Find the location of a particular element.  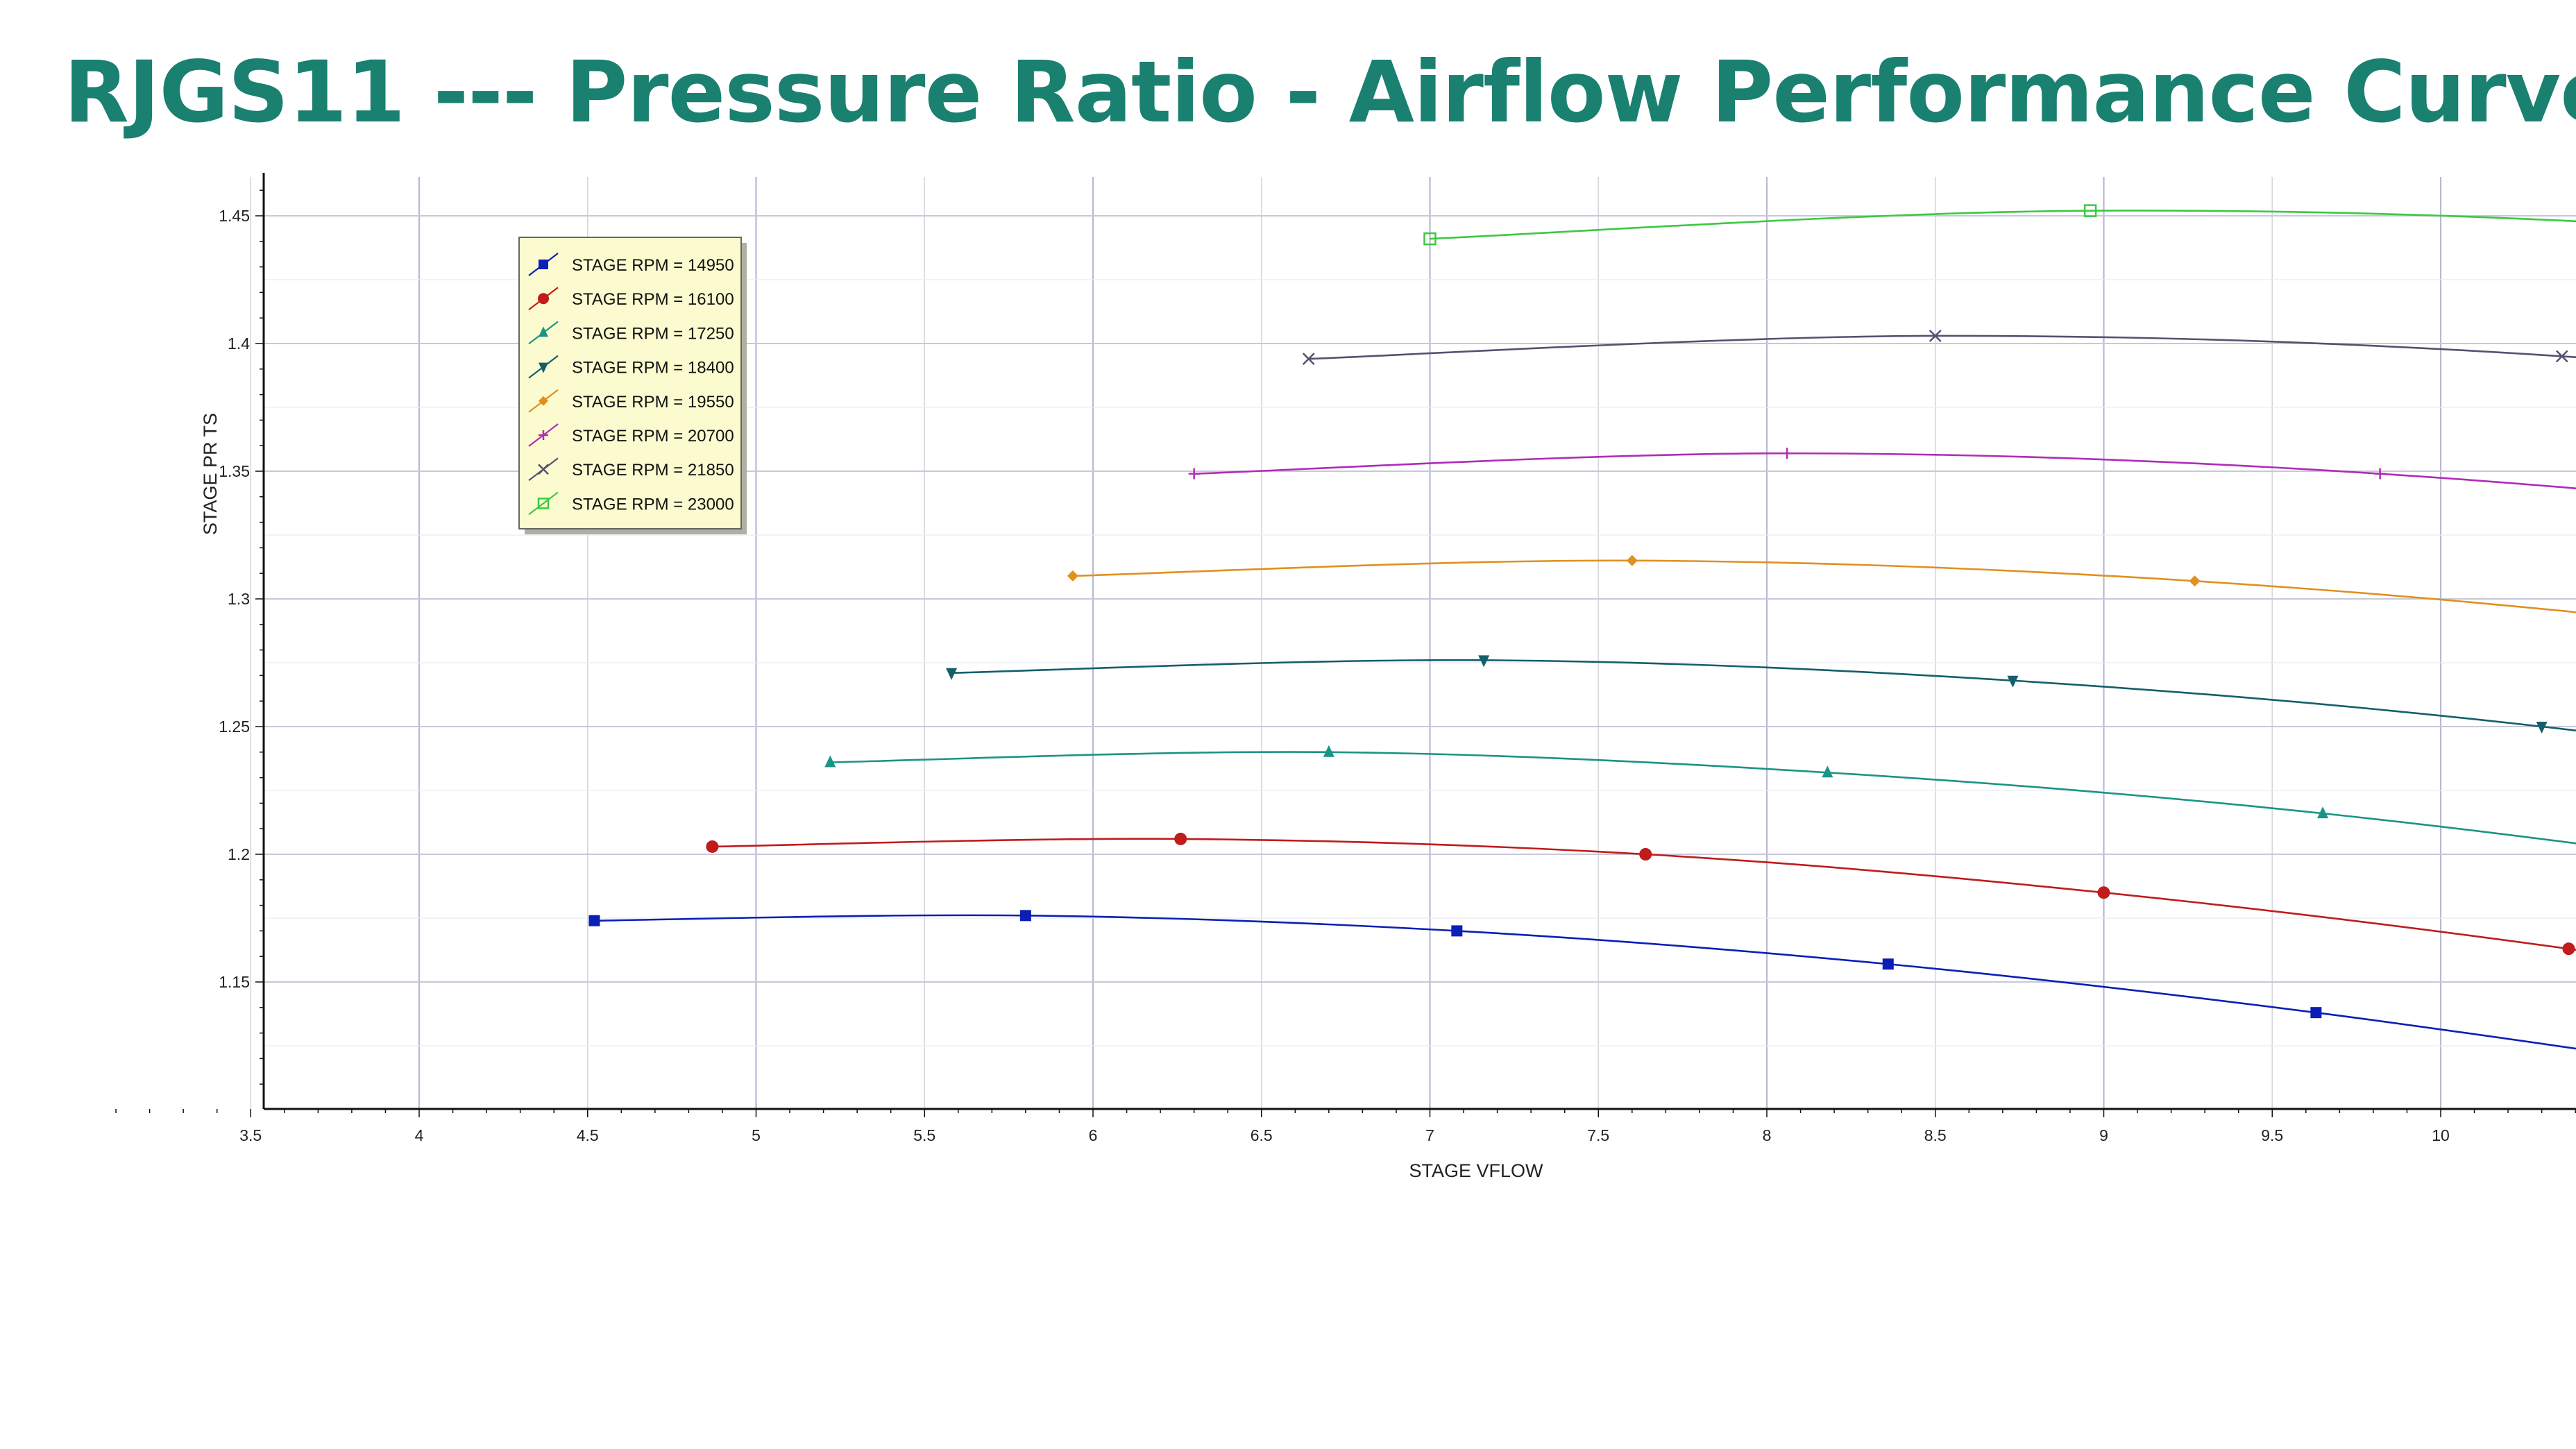

x-tick-label: 3.5 is located at coordinates (251, 1135).